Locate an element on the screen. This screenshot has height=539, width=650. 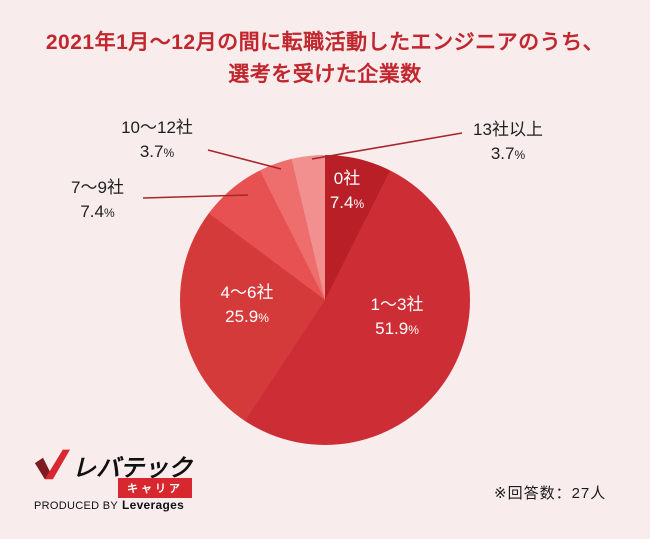
produced-by-brand: Leverages is located at coordinates (153, 505).